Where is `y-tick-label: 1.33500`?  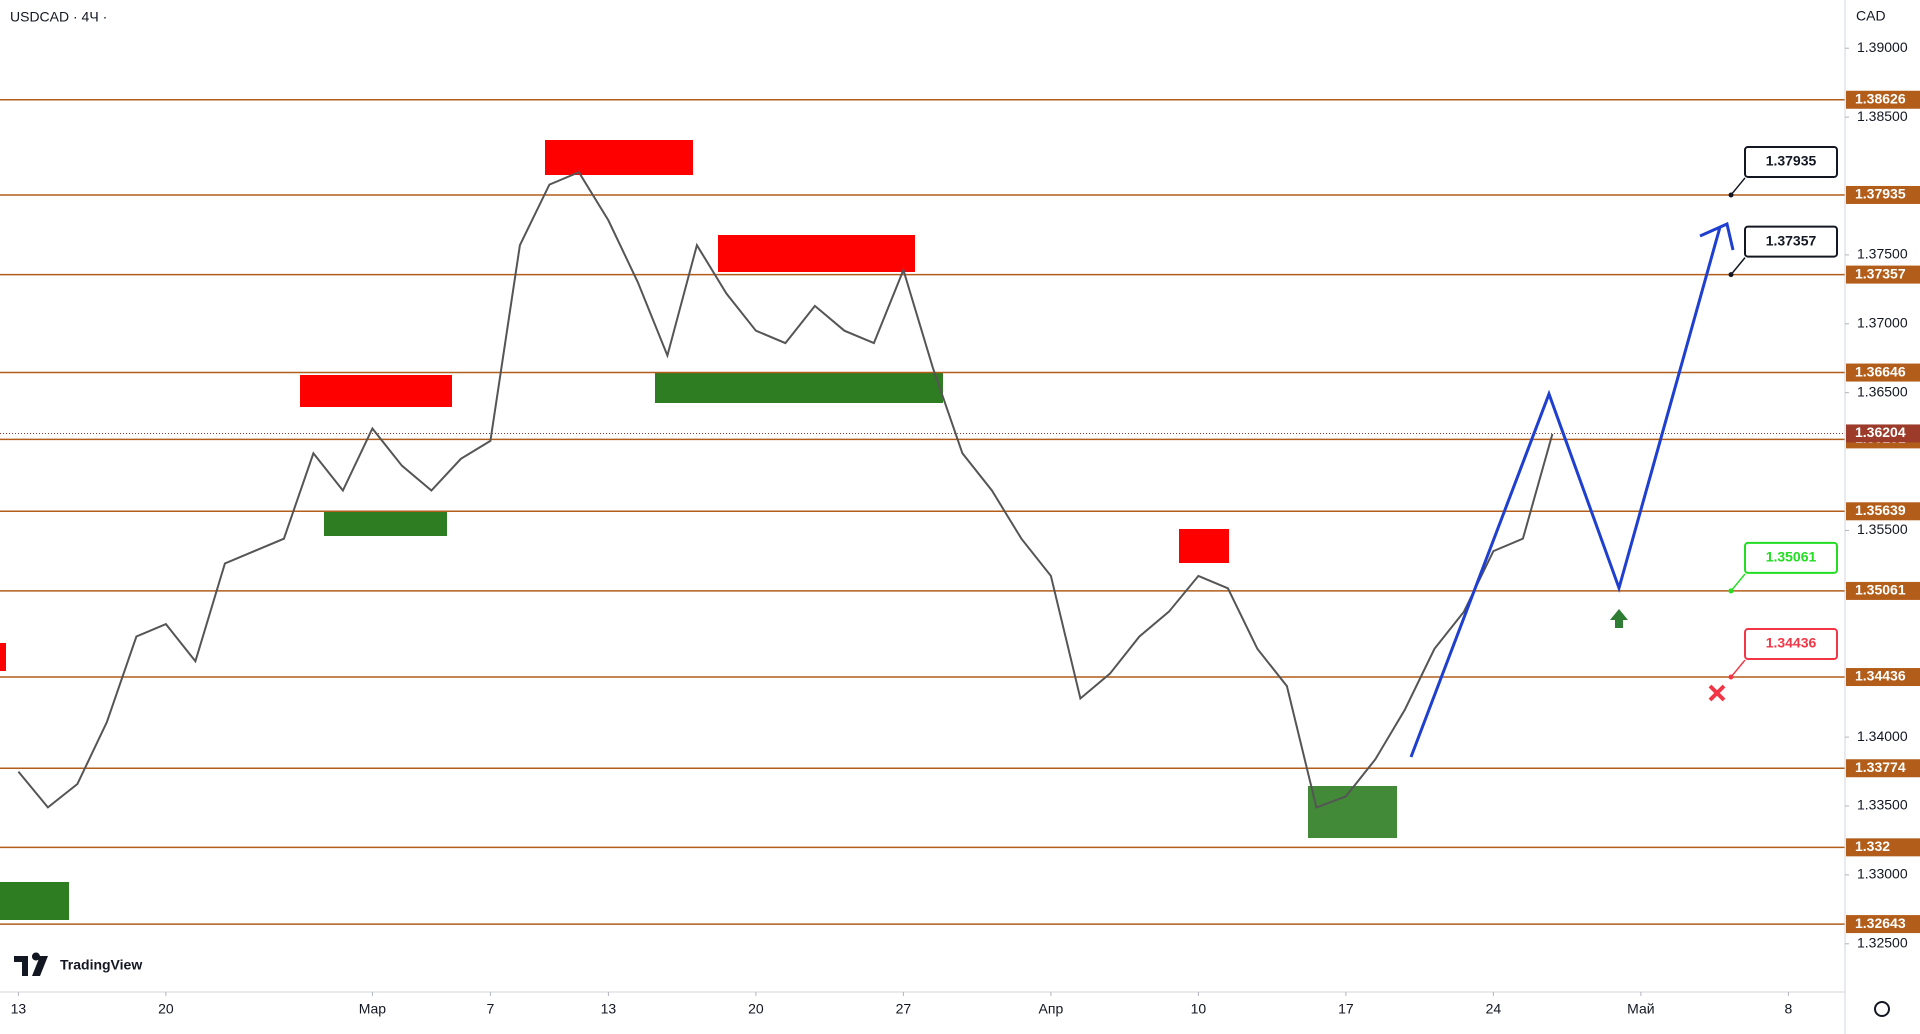
y-tick-label: 1.33500 is located at coordinates (1882, 805).